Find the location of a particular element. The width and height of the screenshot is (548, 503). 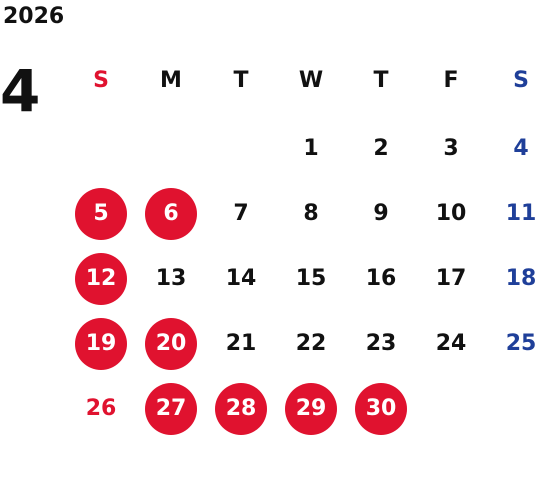

day-number: 1 is located at coordinates (311, 148).